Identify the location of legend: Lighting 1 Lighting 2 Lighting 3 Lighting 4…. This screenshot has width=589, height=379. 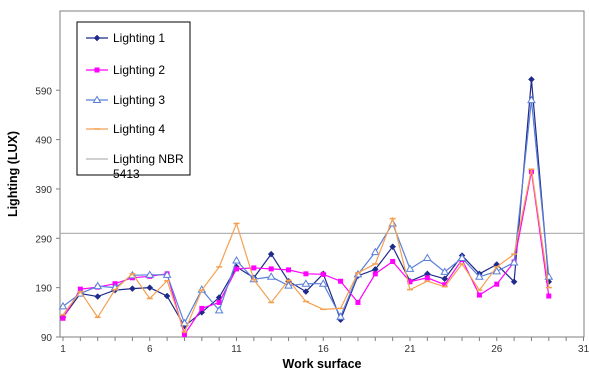
(133, 101).